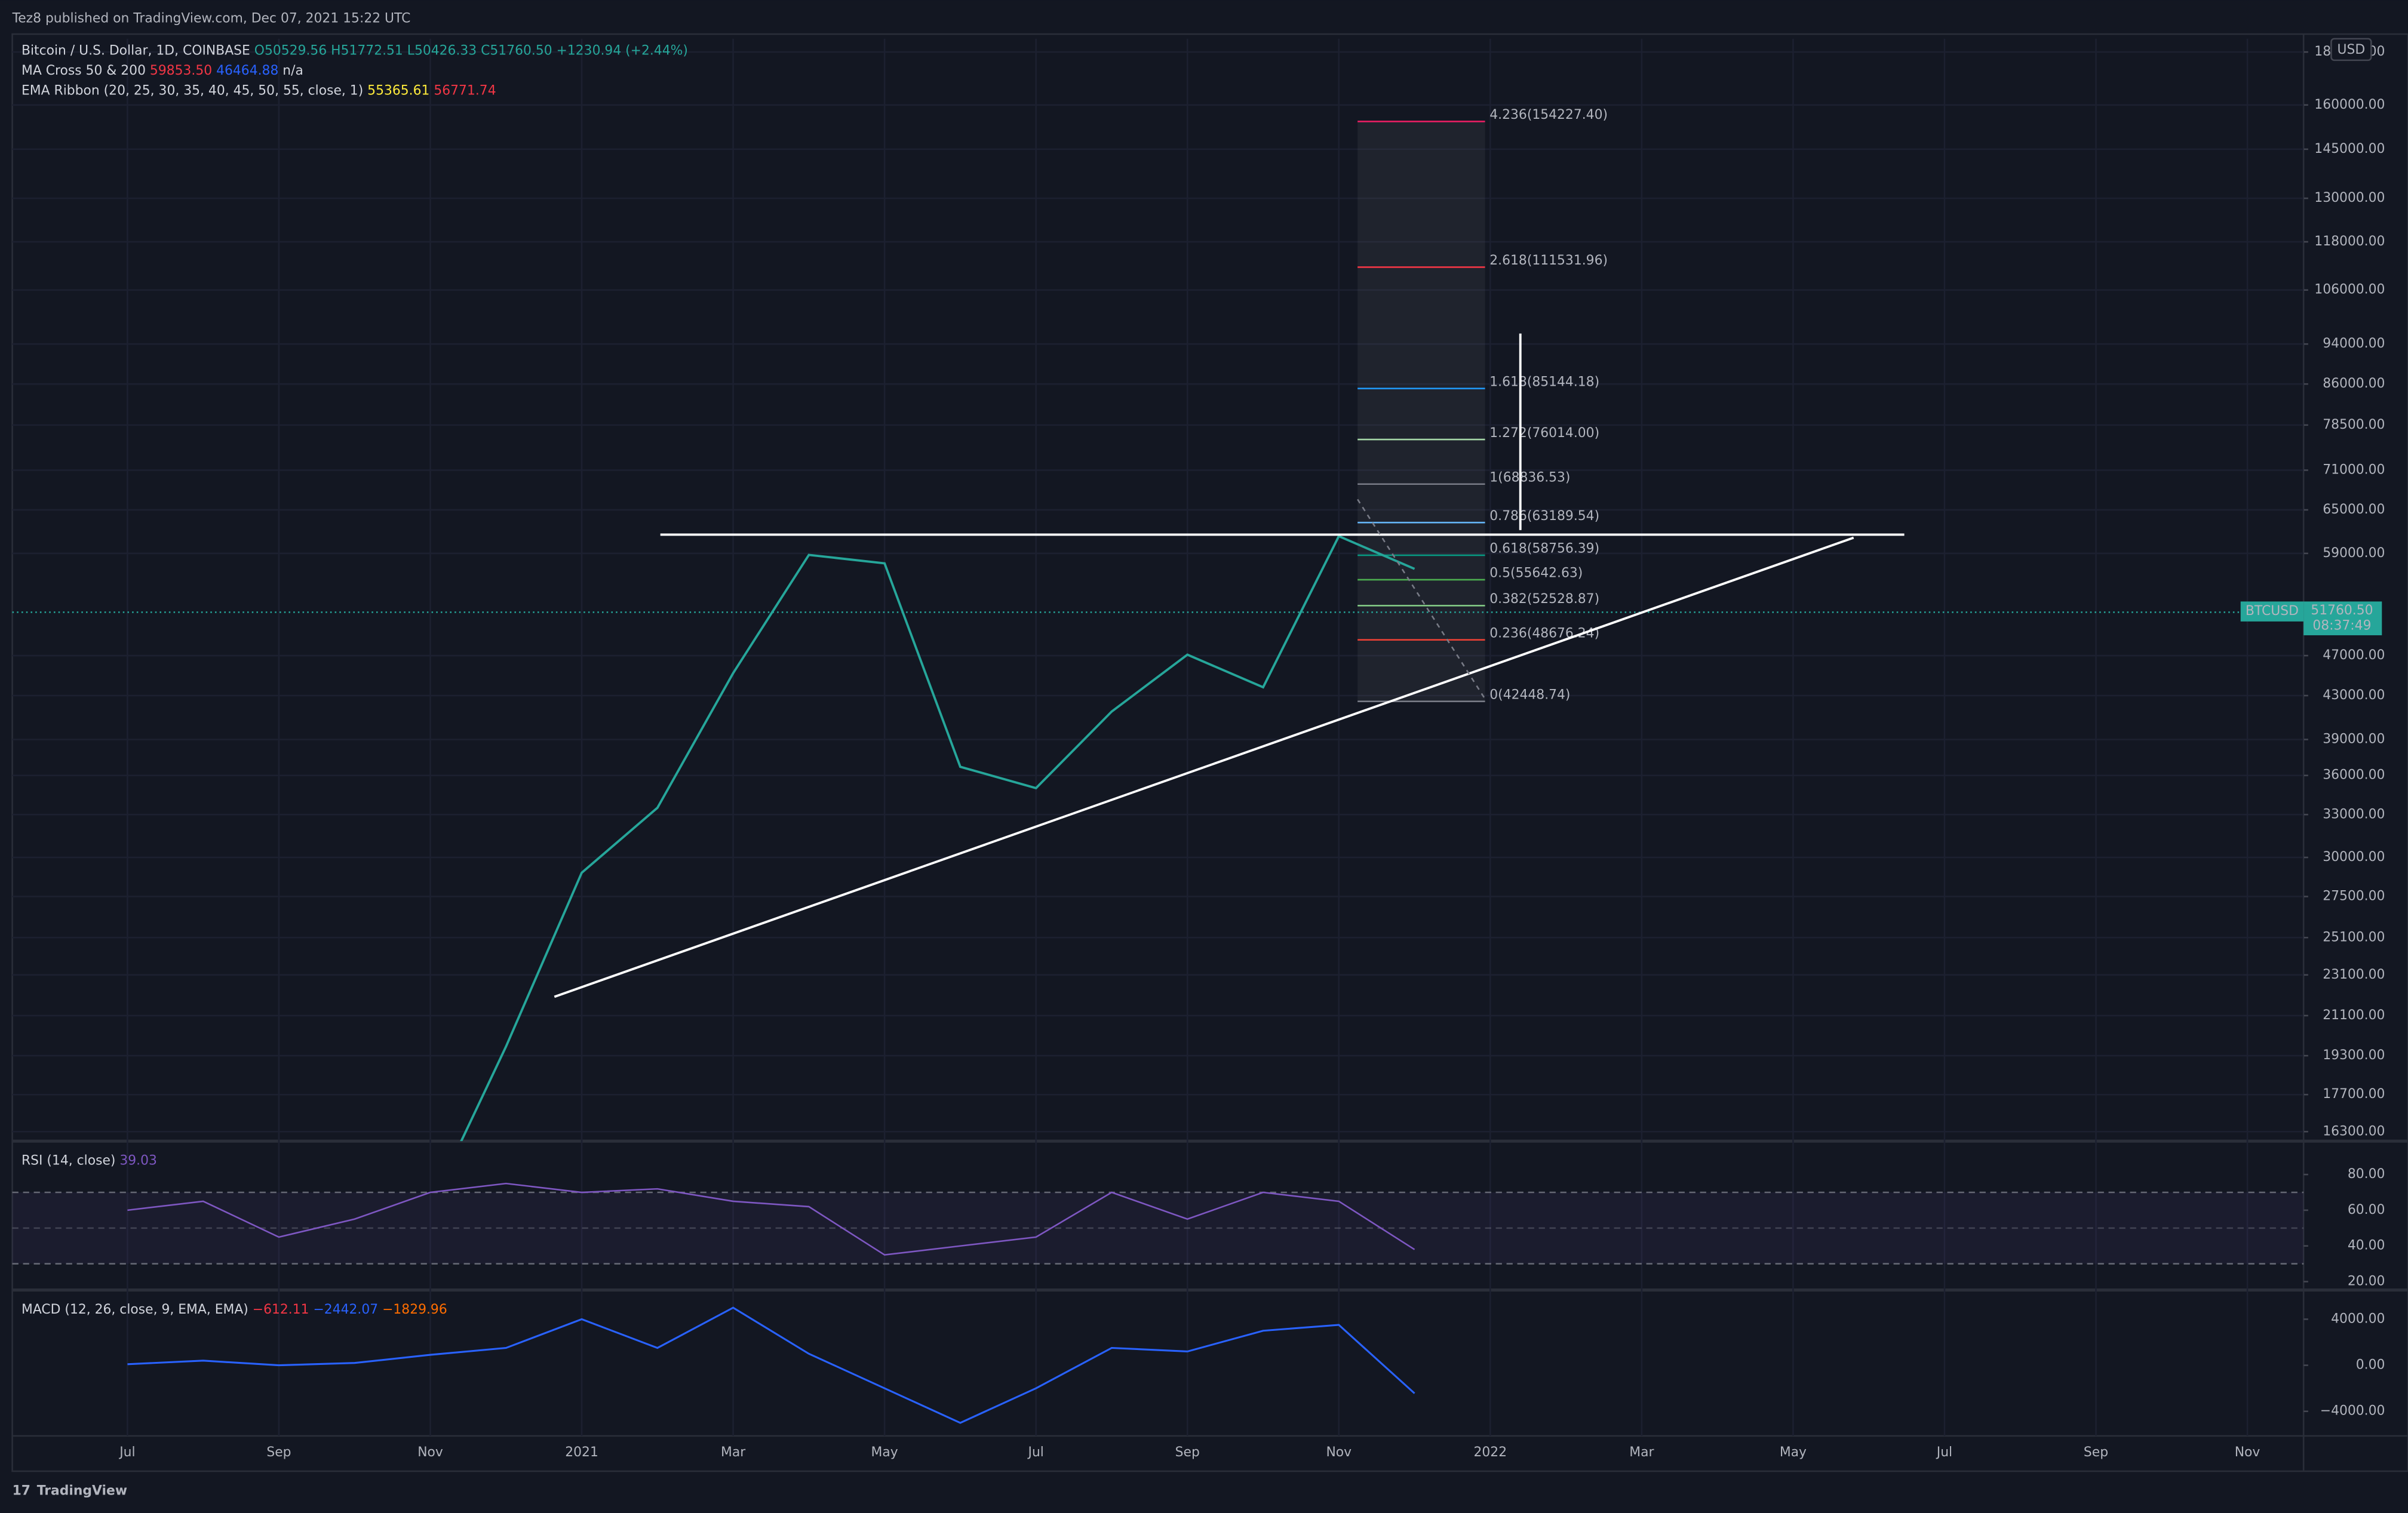  What do you see at coordinates (2366, 1281) in the screenshot?
I see `y-tick-label: 20.00` at bounding box center [2366, 1281].